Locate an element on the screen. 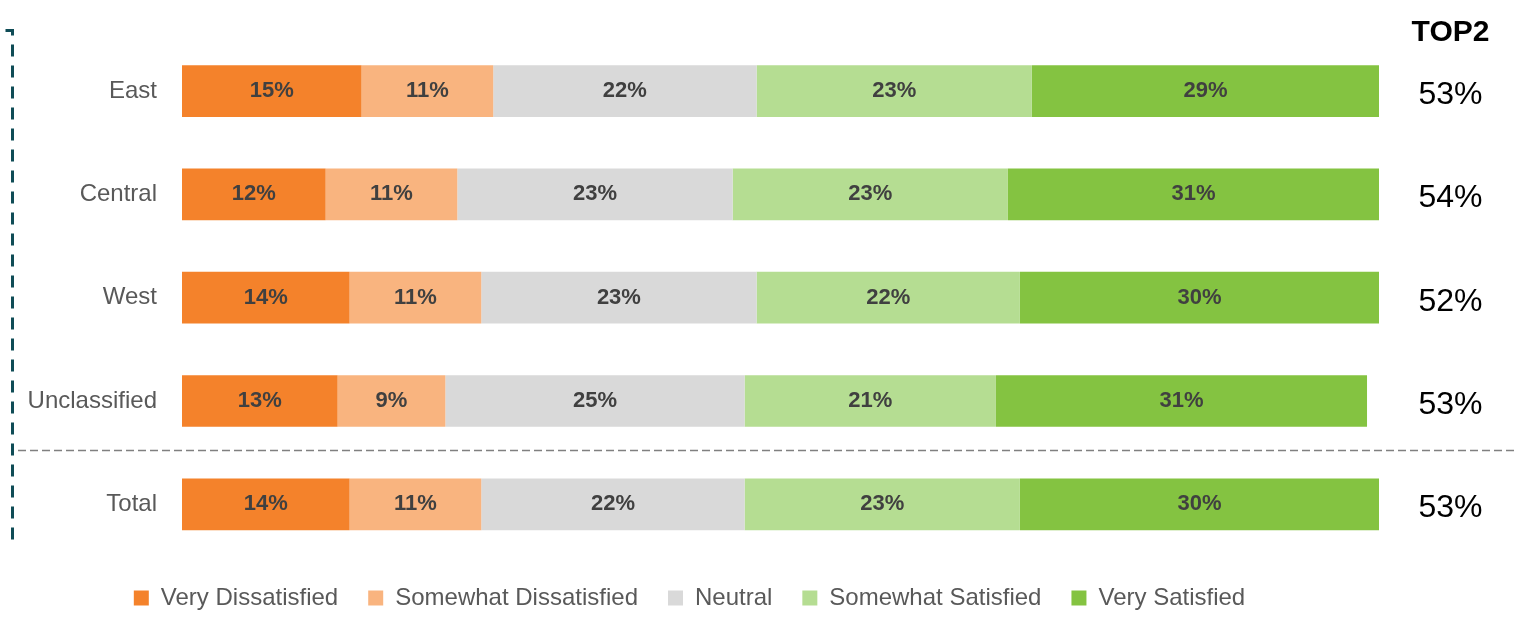  legend-label: Very Satisfied is located at coordinates (1172, 596).